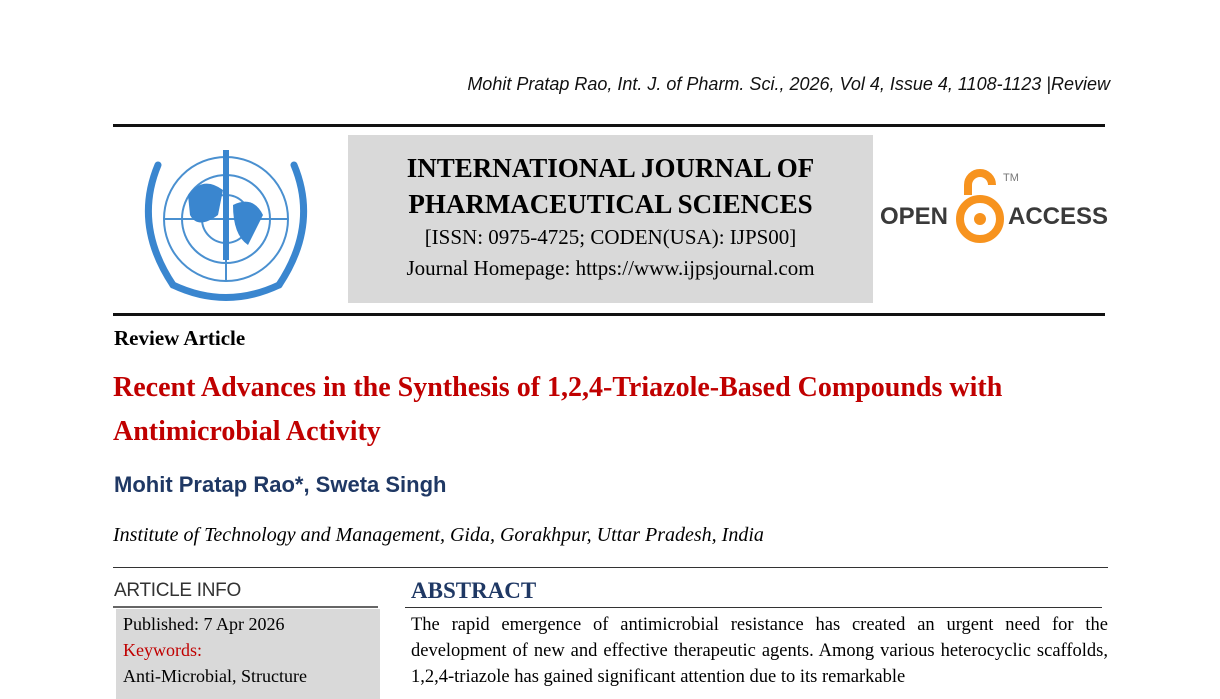 This screenshot has height=699, width=1220. I want to click on journal-title-line1: INTERNATIONAL JOURNAL OF, so click(610, 168).